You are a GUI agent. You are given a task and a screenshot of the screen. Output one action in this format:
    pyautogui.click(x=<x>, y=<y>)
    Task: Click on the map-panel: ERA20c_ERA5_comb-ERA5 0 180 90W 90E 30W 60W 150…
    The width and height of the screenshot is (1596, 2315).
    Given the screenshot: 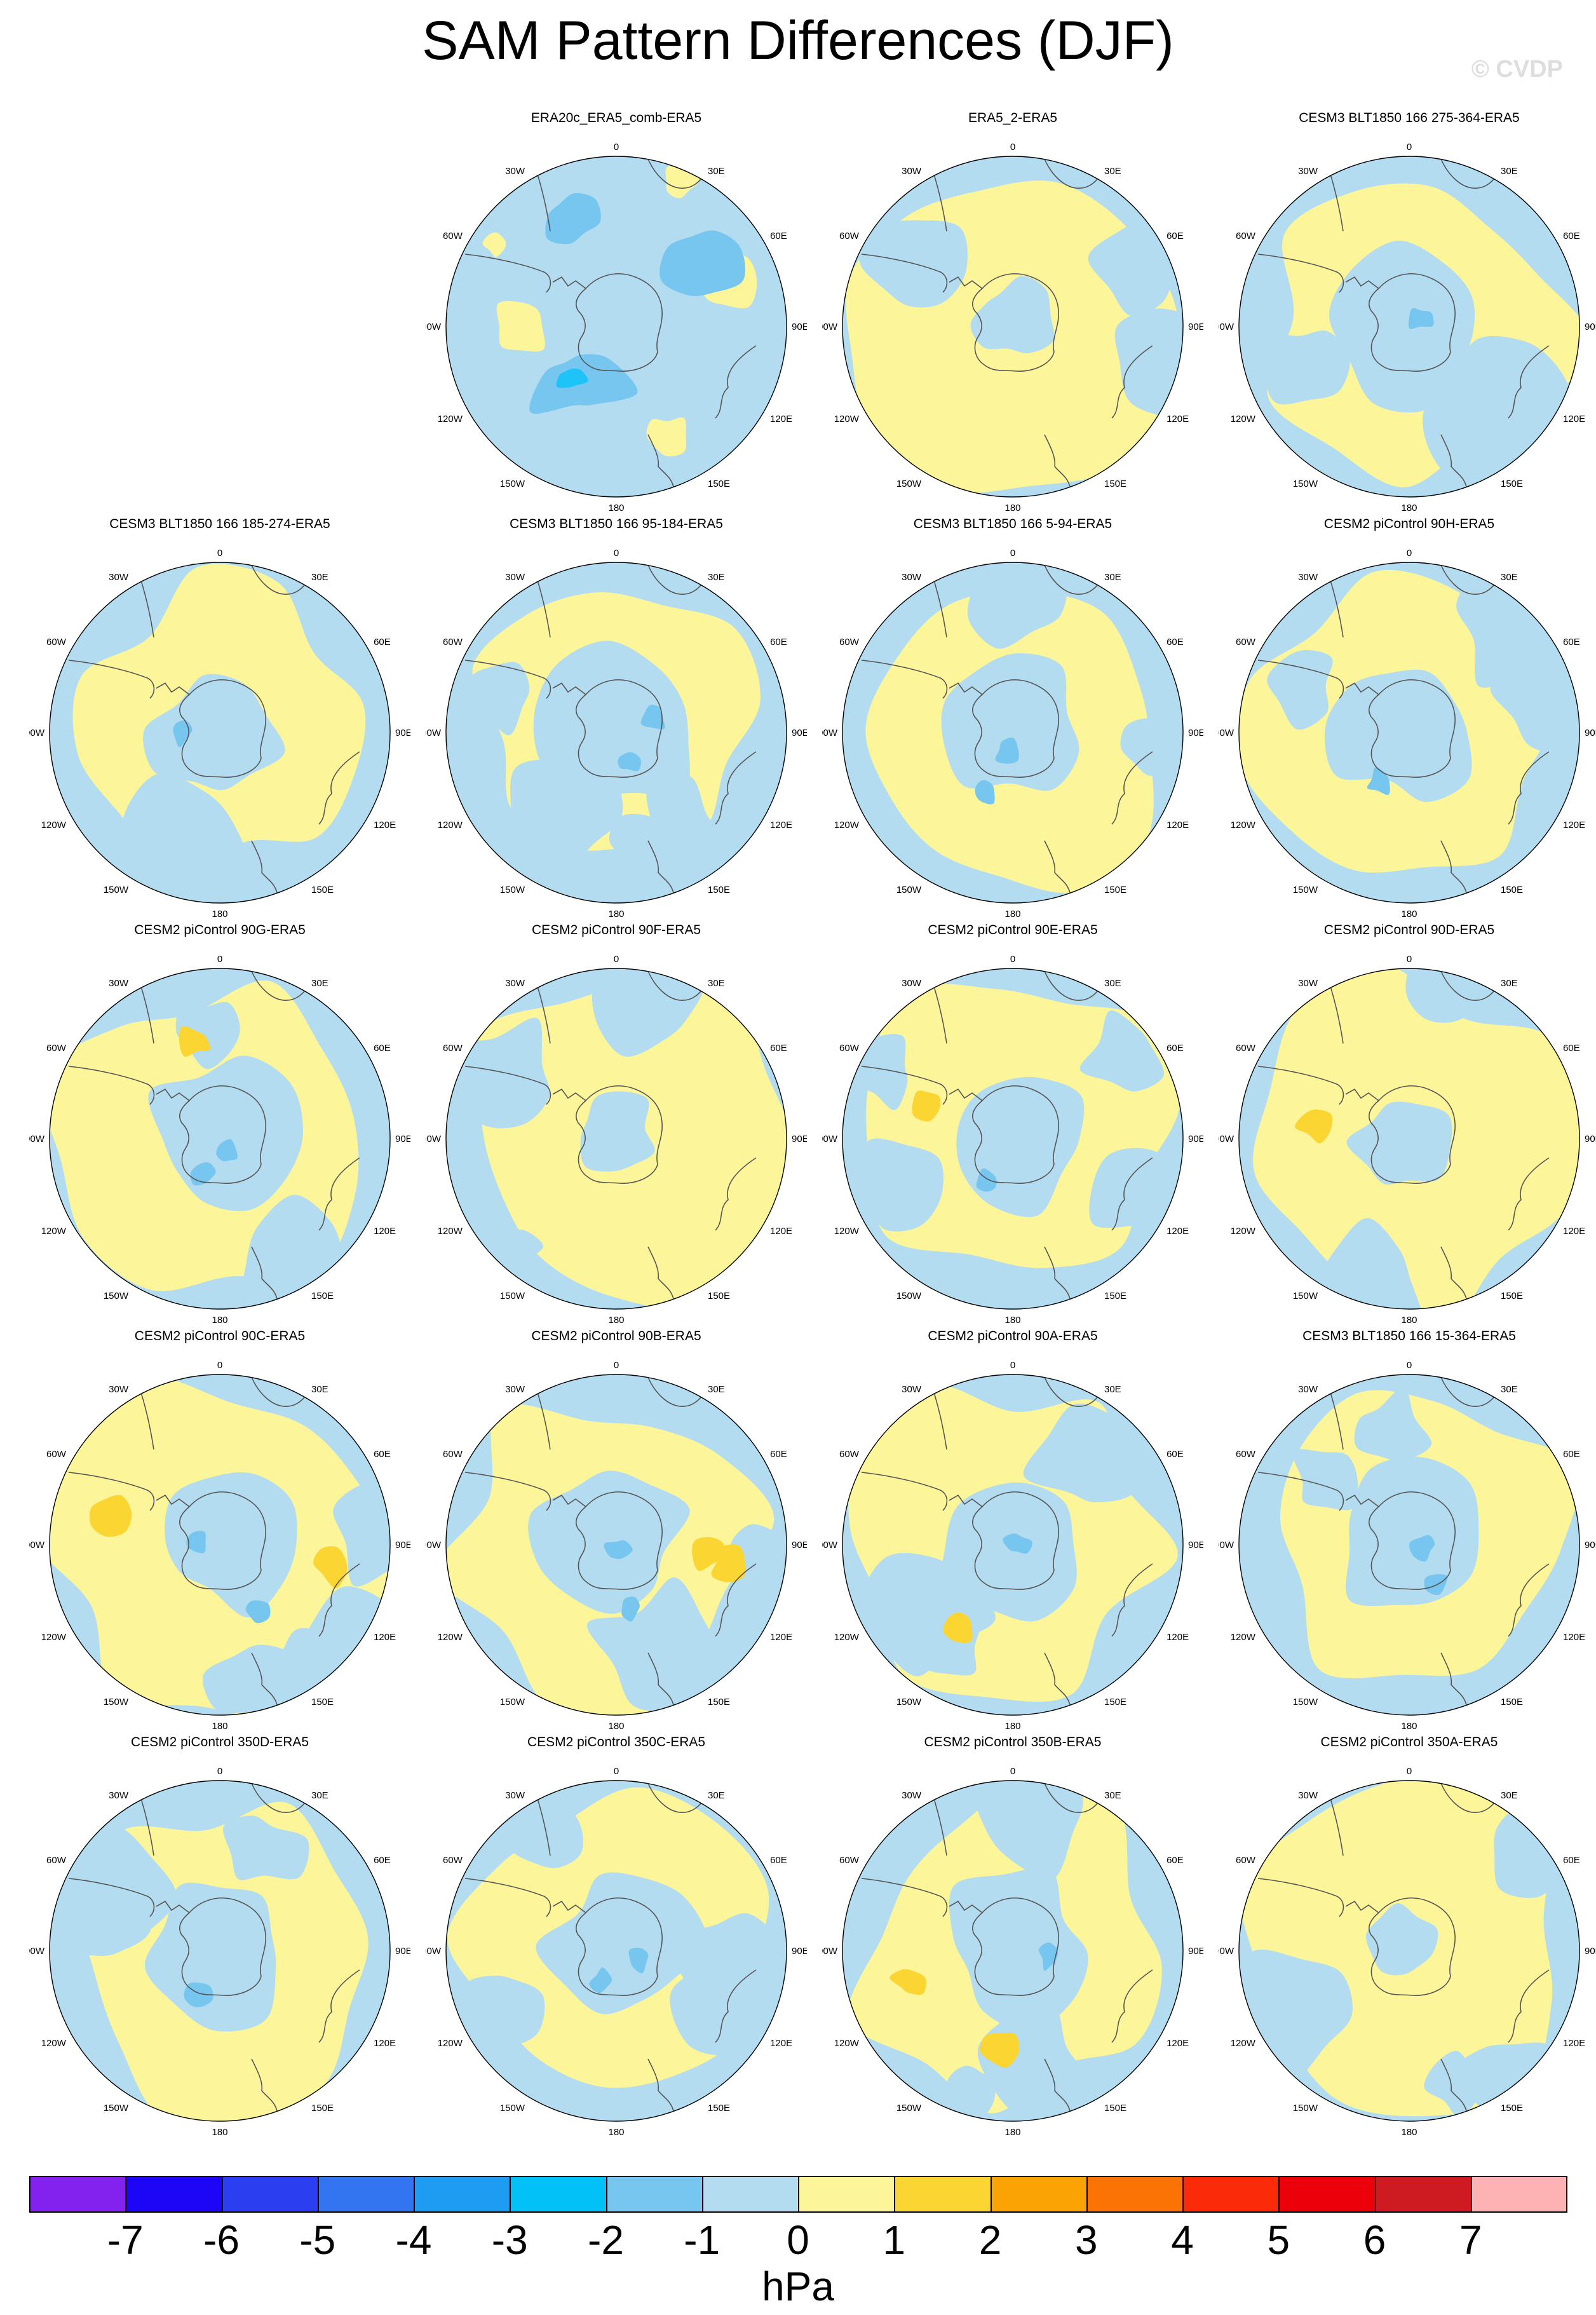 What is the action you would take?
    pyautogui.click(x=616, y=314)
    